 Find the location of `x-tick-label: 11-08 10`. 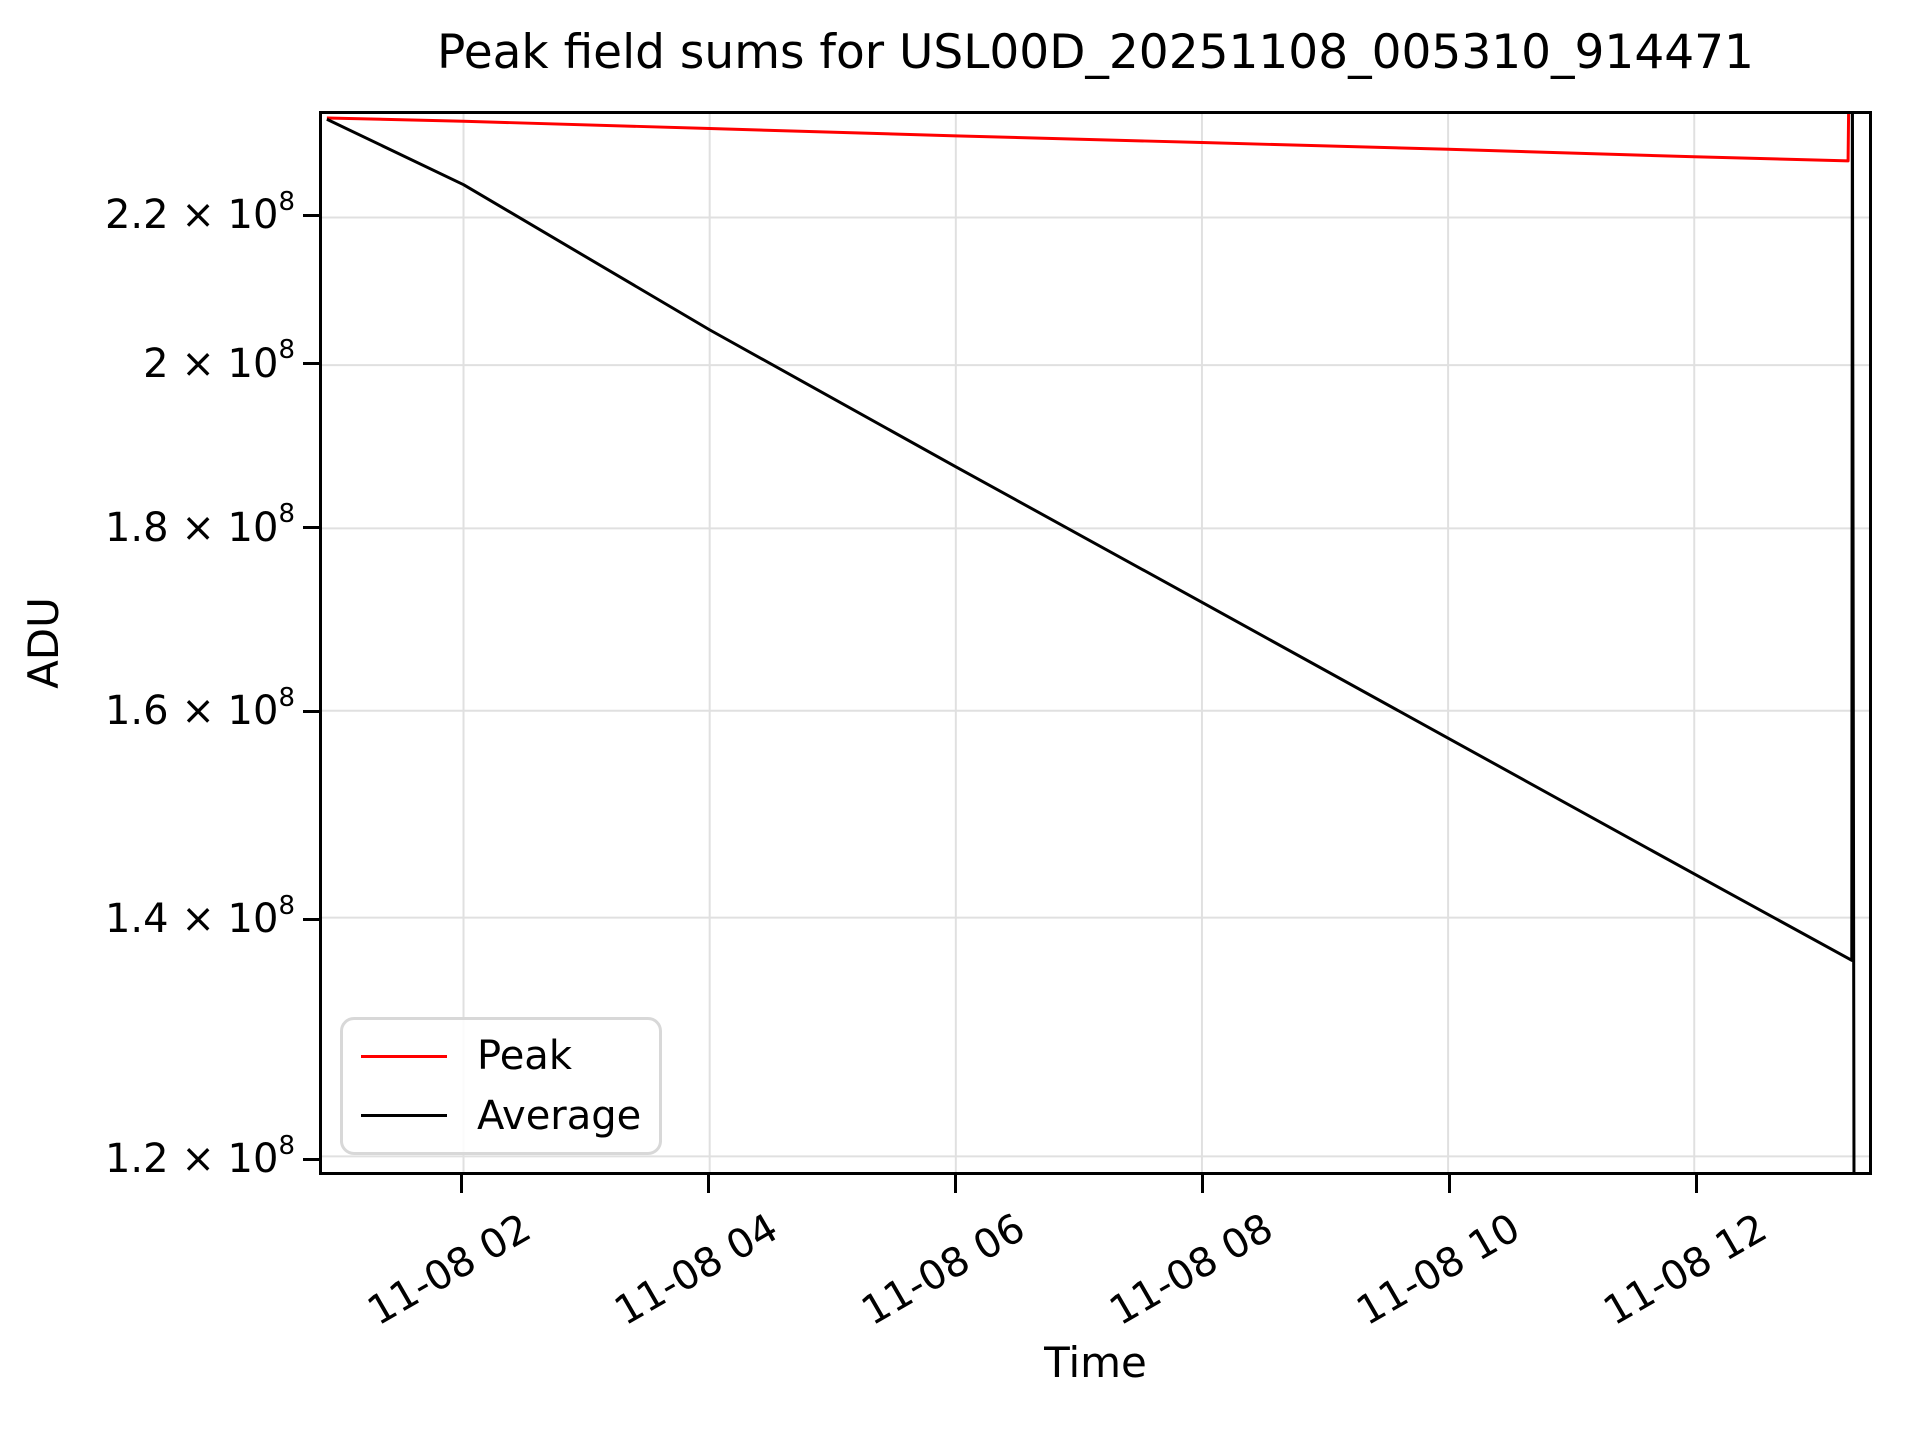

x-tick-label: 11-08 10 is located at coordinates (1438, 1270).